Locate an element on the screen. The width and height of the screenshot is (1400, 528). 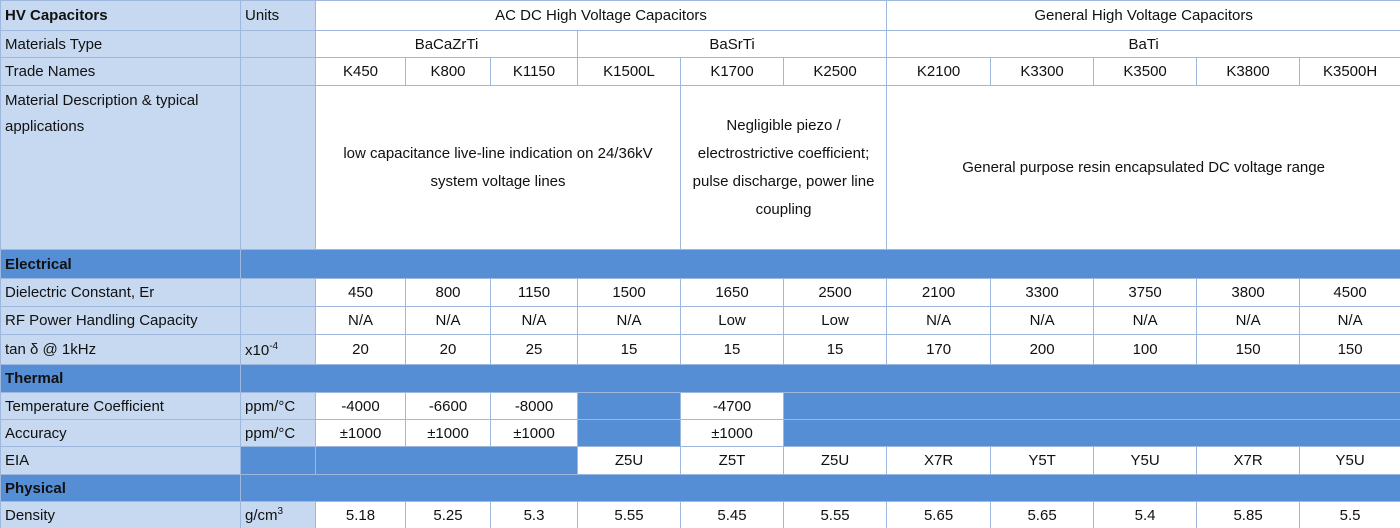
value-cell: 1650 is located at coordinates (732, 292).